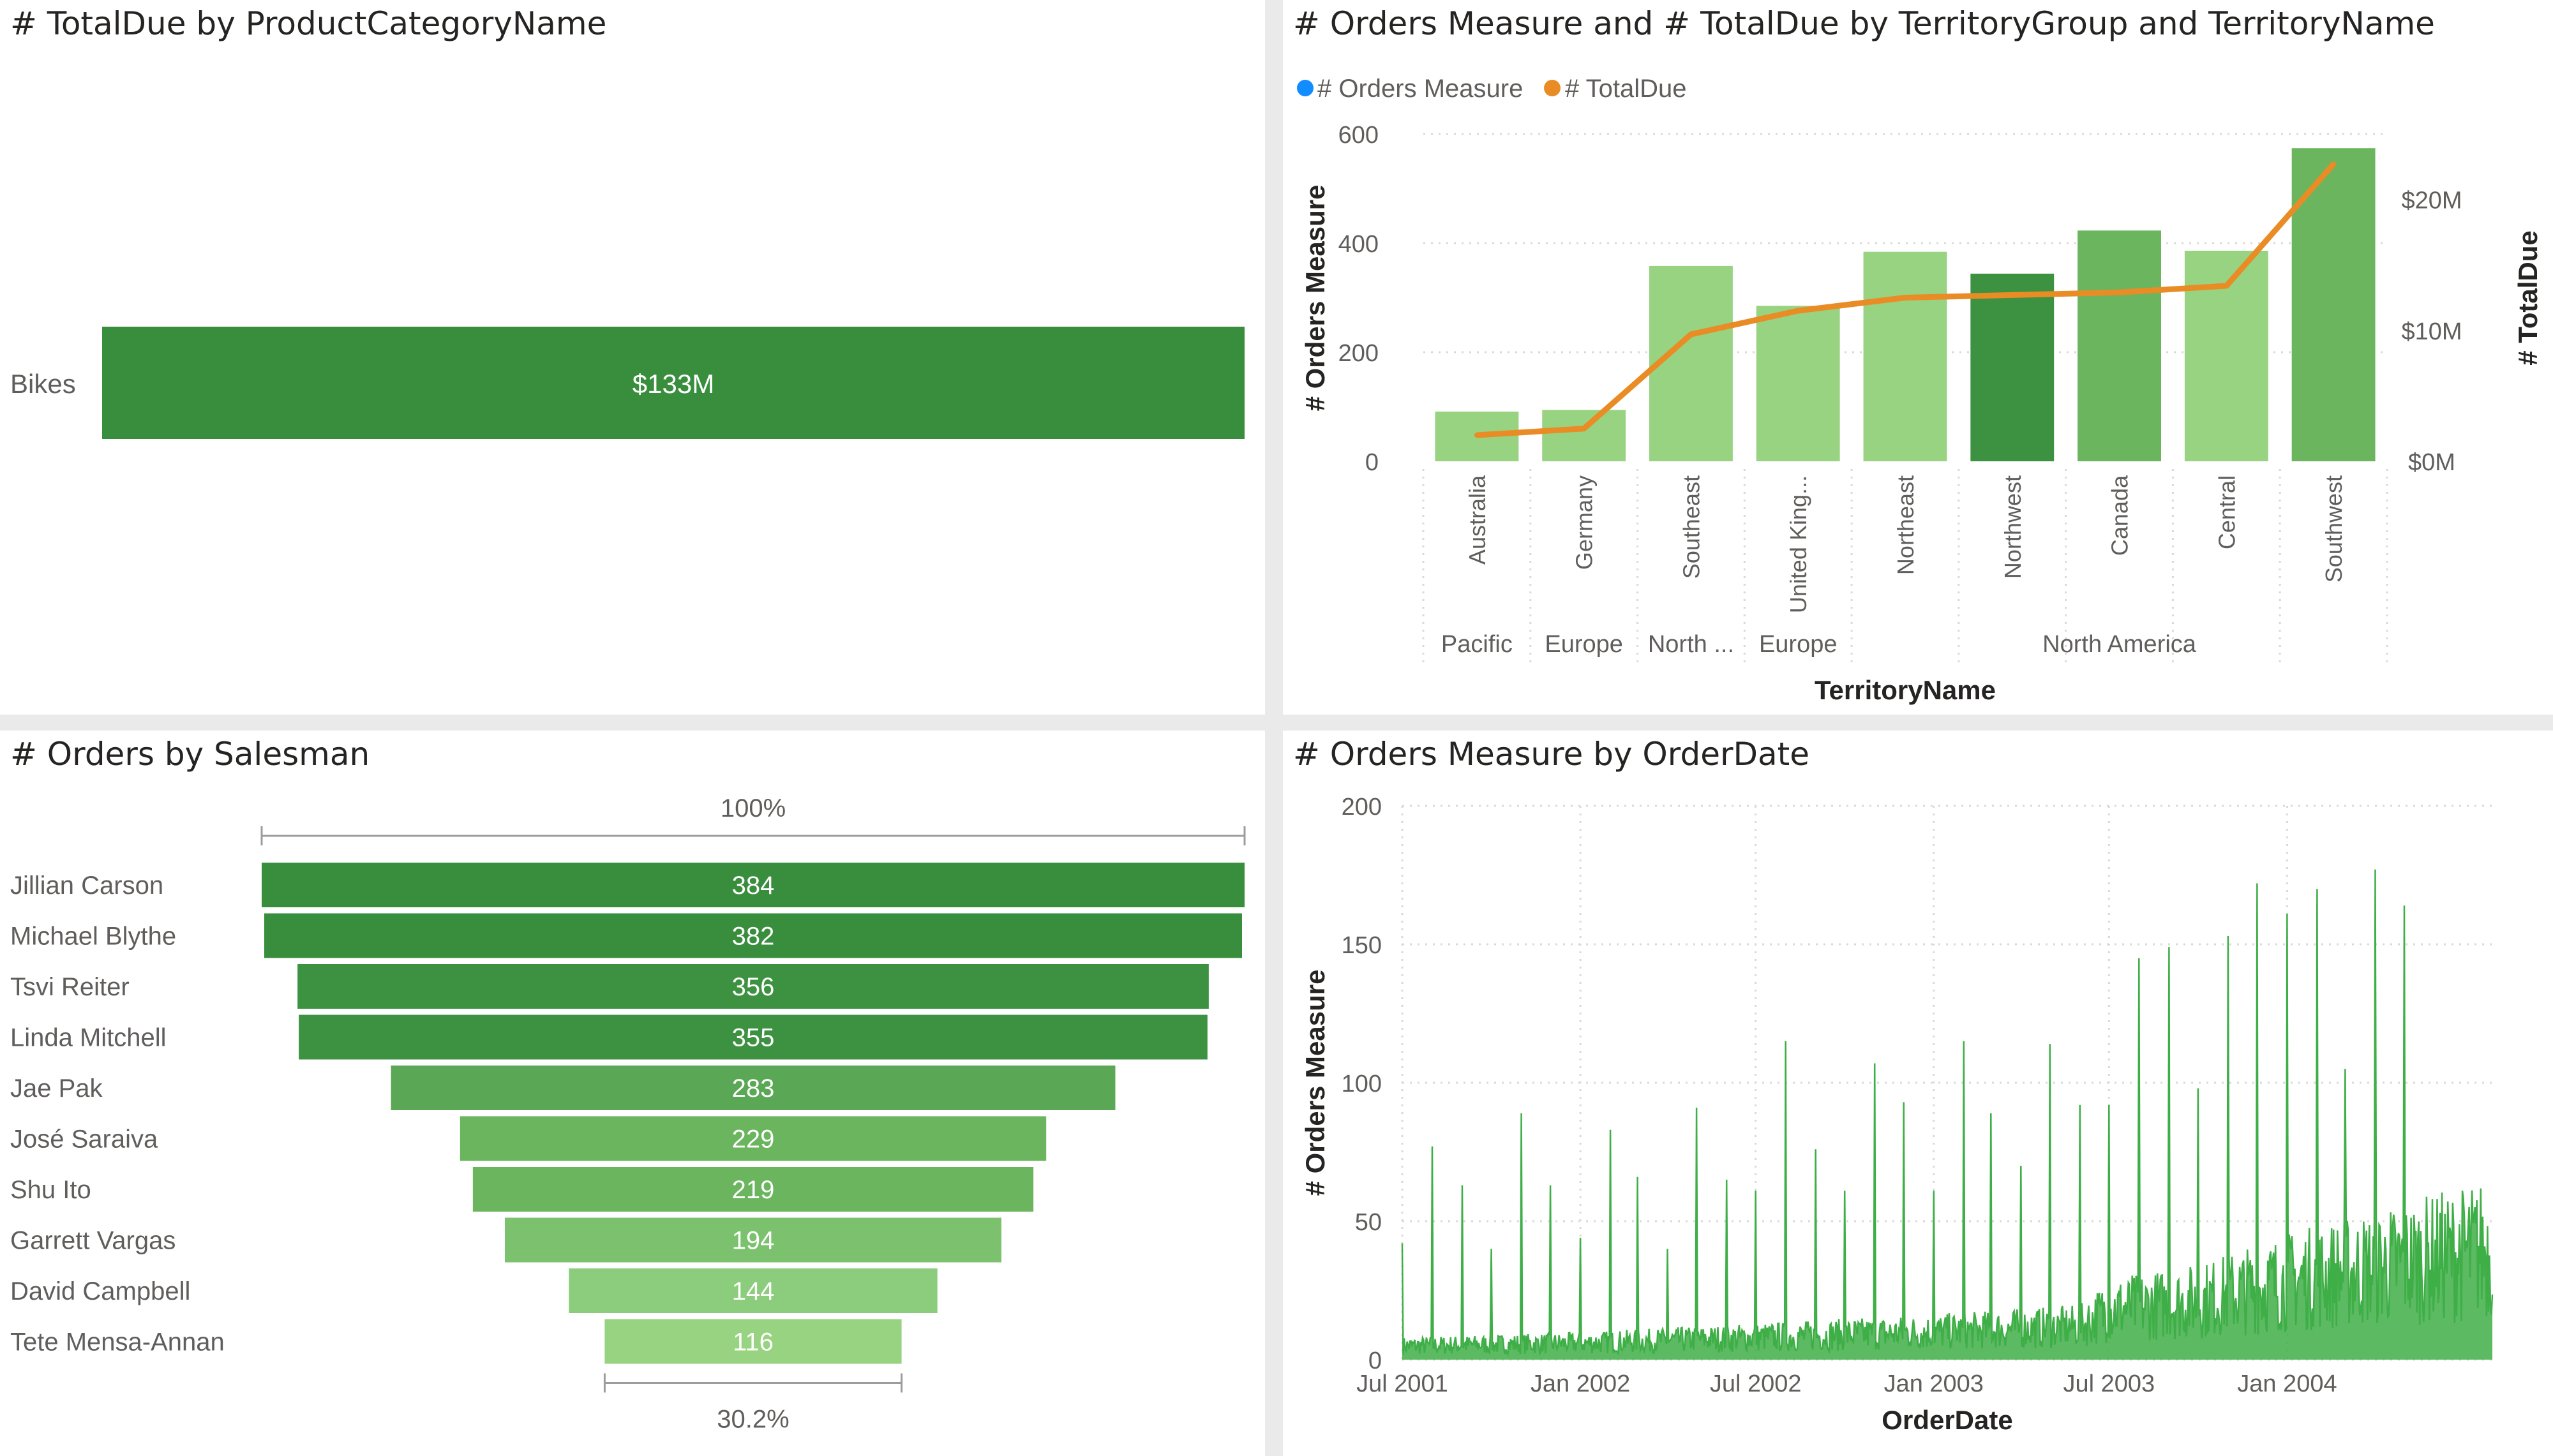 This screenshot has height=1456, width=2553. I want to click on legend-marker-totaldue, so click(1552, 88).